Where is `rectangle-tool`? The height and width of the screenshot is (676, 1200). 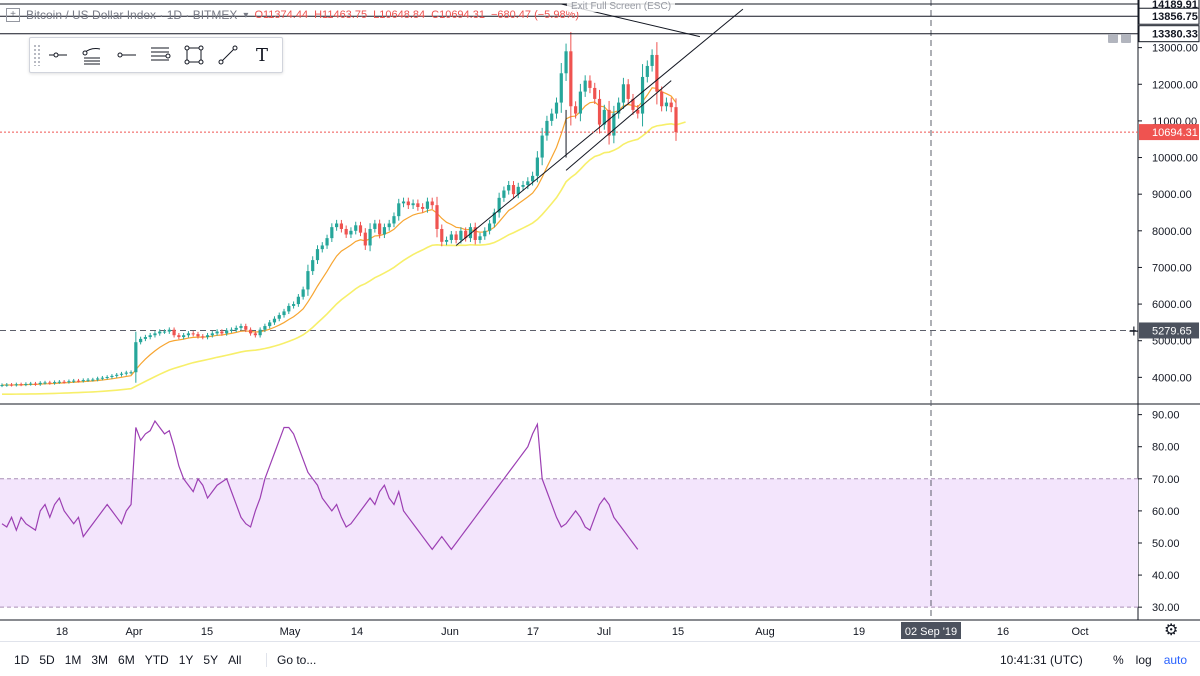
rectangle-tool is located at coordinates (194, 55).